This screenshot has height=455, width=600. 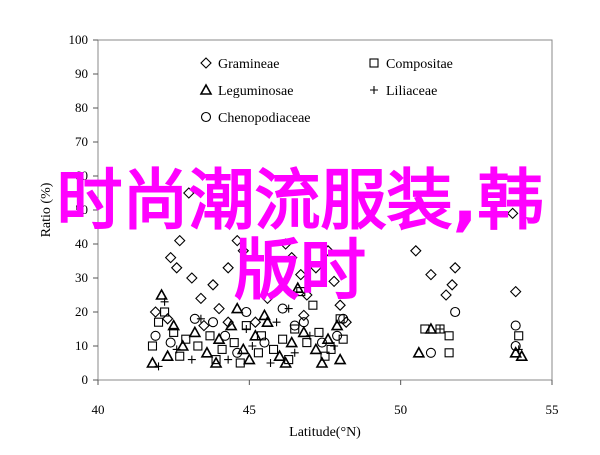 I want to click on chenopodiaceae-legend-marker, so click(x=206, y=117).